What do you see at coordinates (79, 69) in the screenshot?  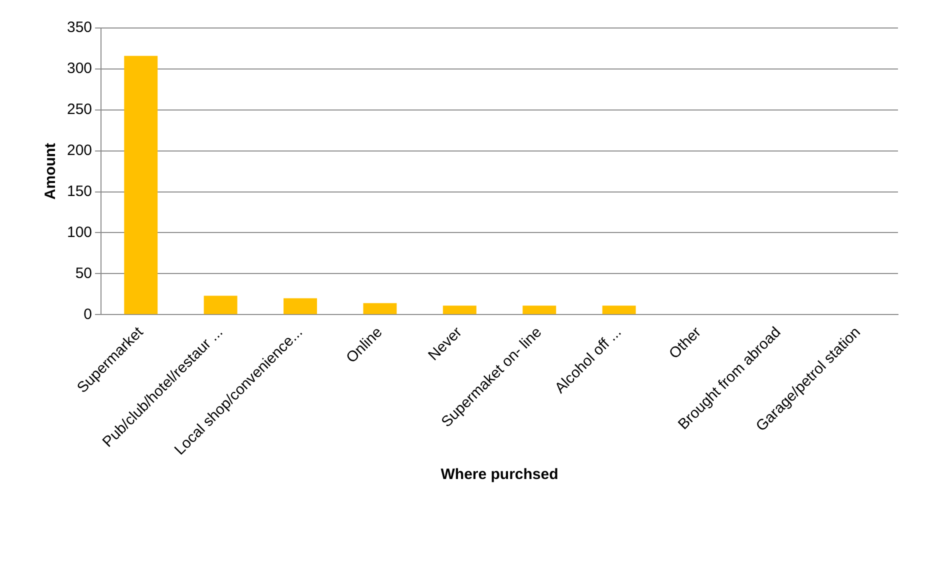 I see `y-tick-label: 300` at bounding box center [79, 69].